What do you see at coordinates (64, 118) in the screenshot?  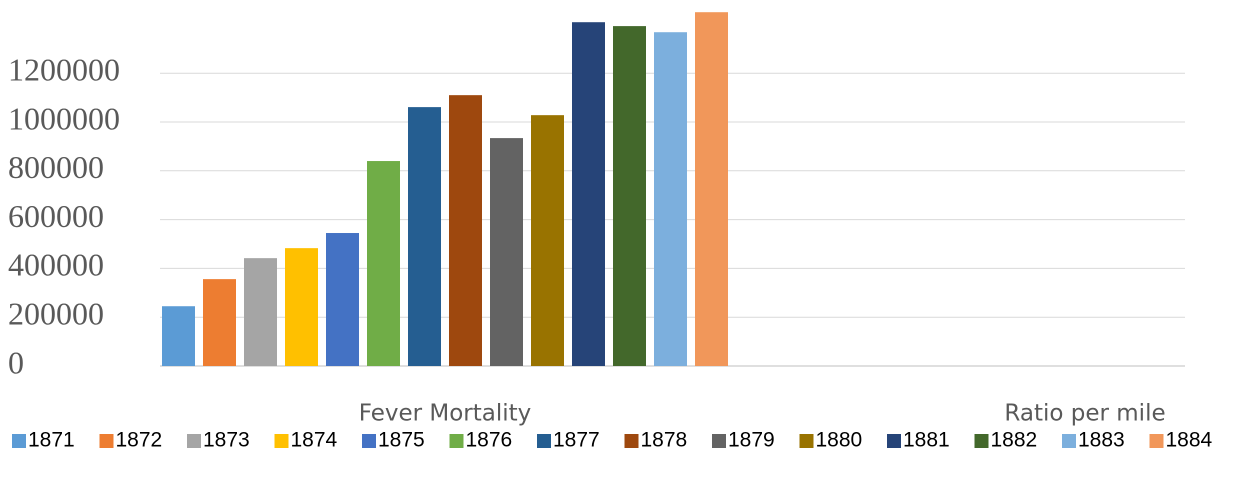 I see `y-tick-label: 1000000` at bounding box center [64, 118].